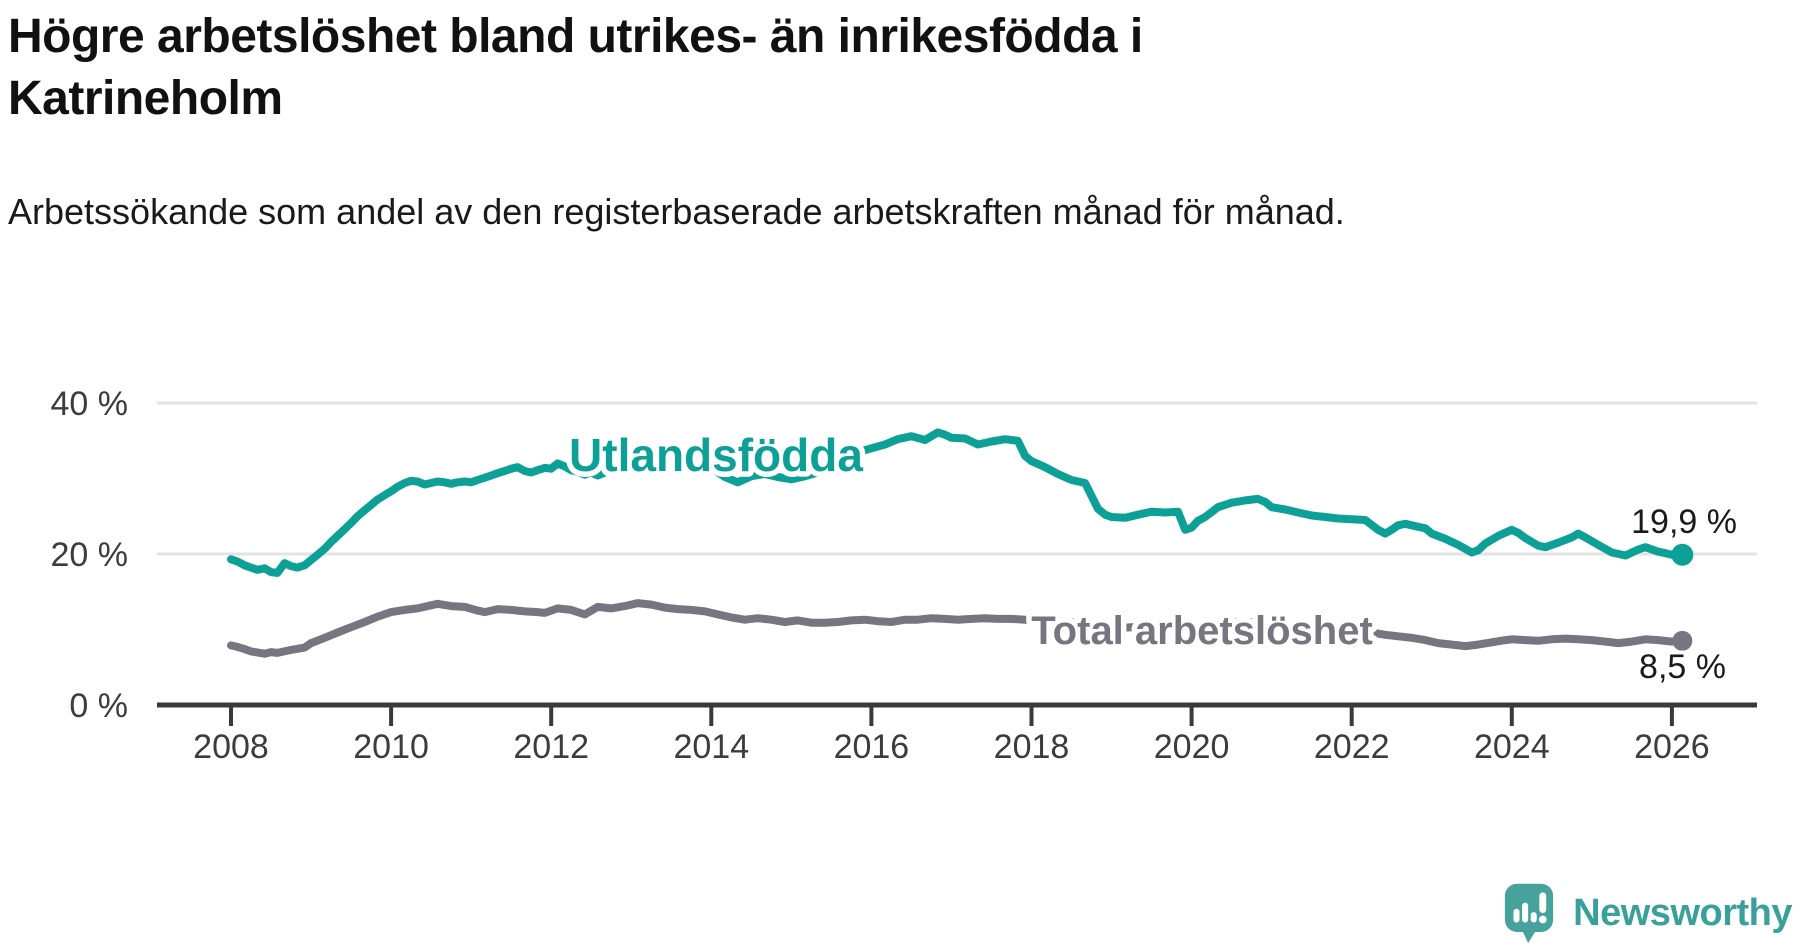  What do you see at coordinates (1682, 640) in the screenshot?
I see `end-dot-total-arbetsl-shet` at bounding box center [1682, 640].